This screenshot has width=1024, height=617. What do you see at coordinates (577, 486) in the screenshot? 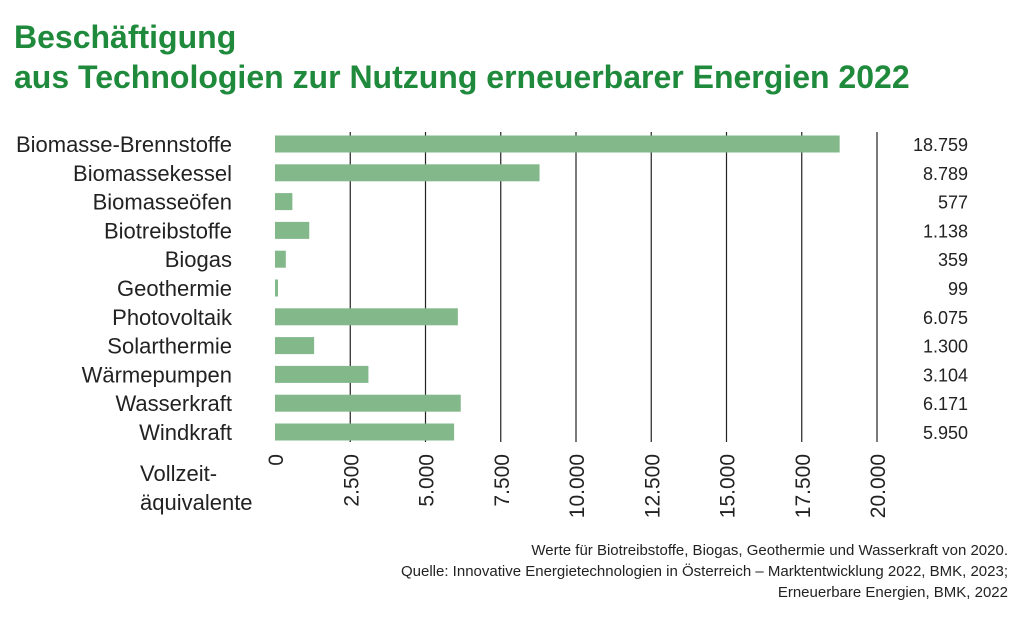
I see `x-tick-label: 10.000` at bounding box center [577, 486].